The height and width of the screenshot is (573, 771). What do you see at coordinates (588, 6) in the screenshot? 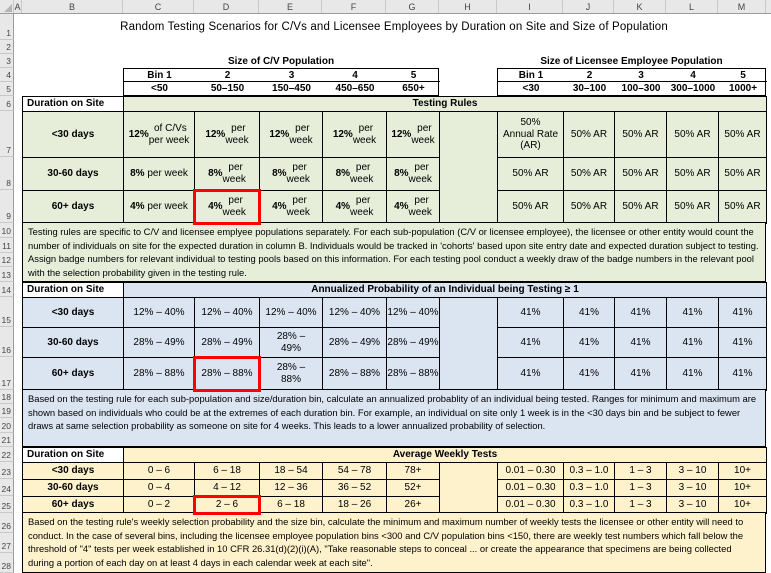
I see `col-header-J: J` at bounding box center [588, 6].